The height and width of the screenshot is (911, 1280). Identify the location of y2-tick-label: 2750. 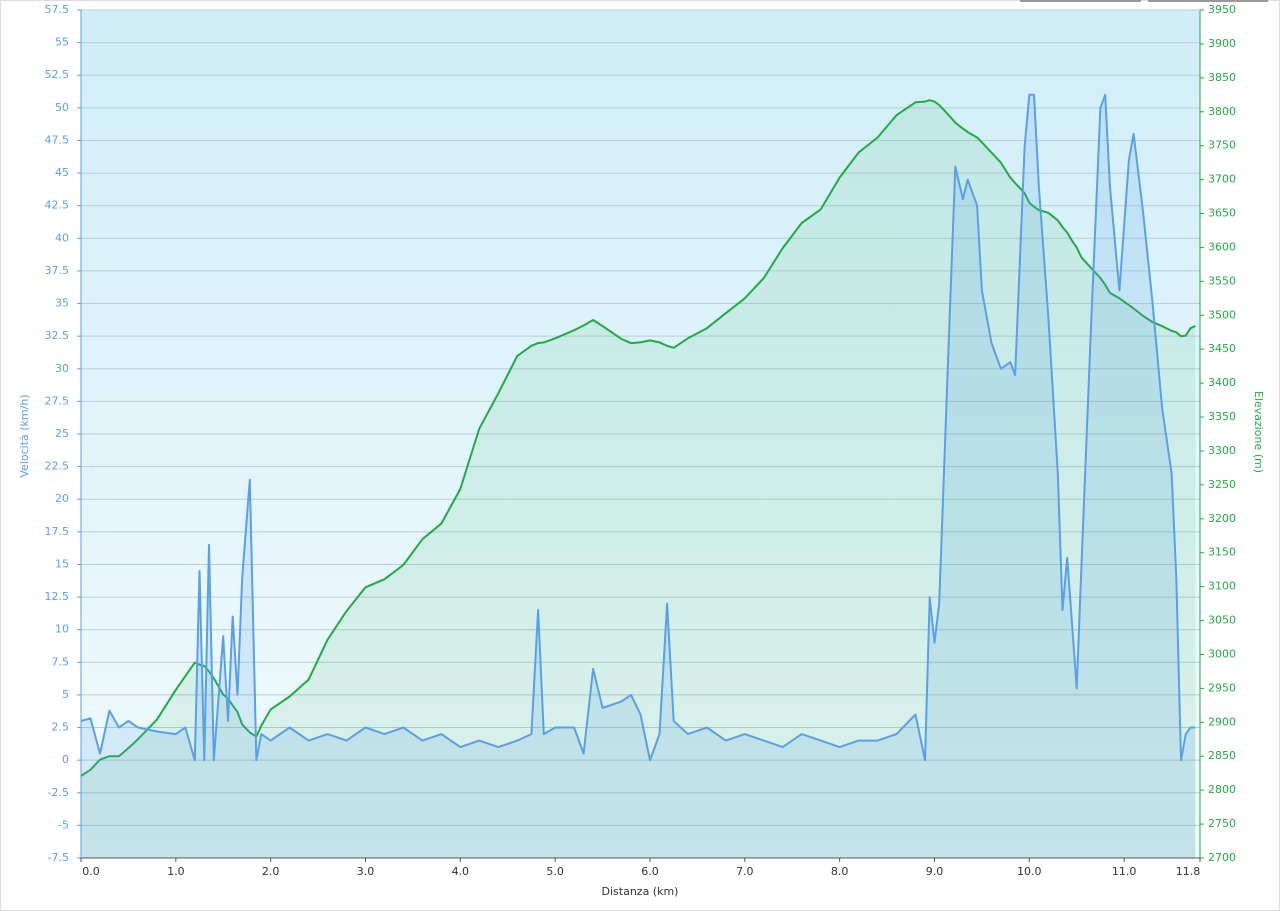
(1222, 823).